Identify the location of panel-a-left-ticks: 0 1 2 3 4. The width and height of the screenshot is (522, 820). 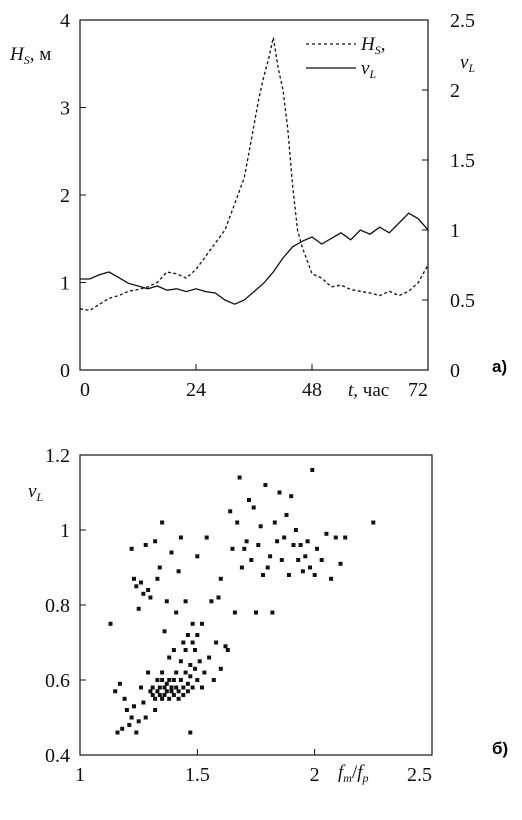
(73, 196).